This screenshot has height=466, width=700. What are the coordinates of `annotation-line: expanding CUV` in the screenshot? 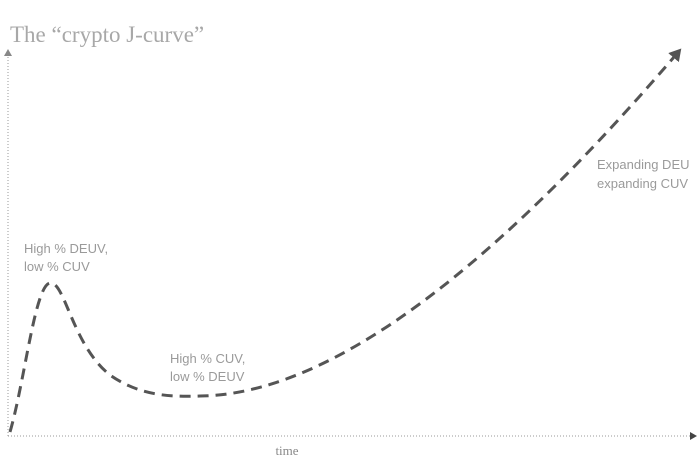 It's located at (642, 183).